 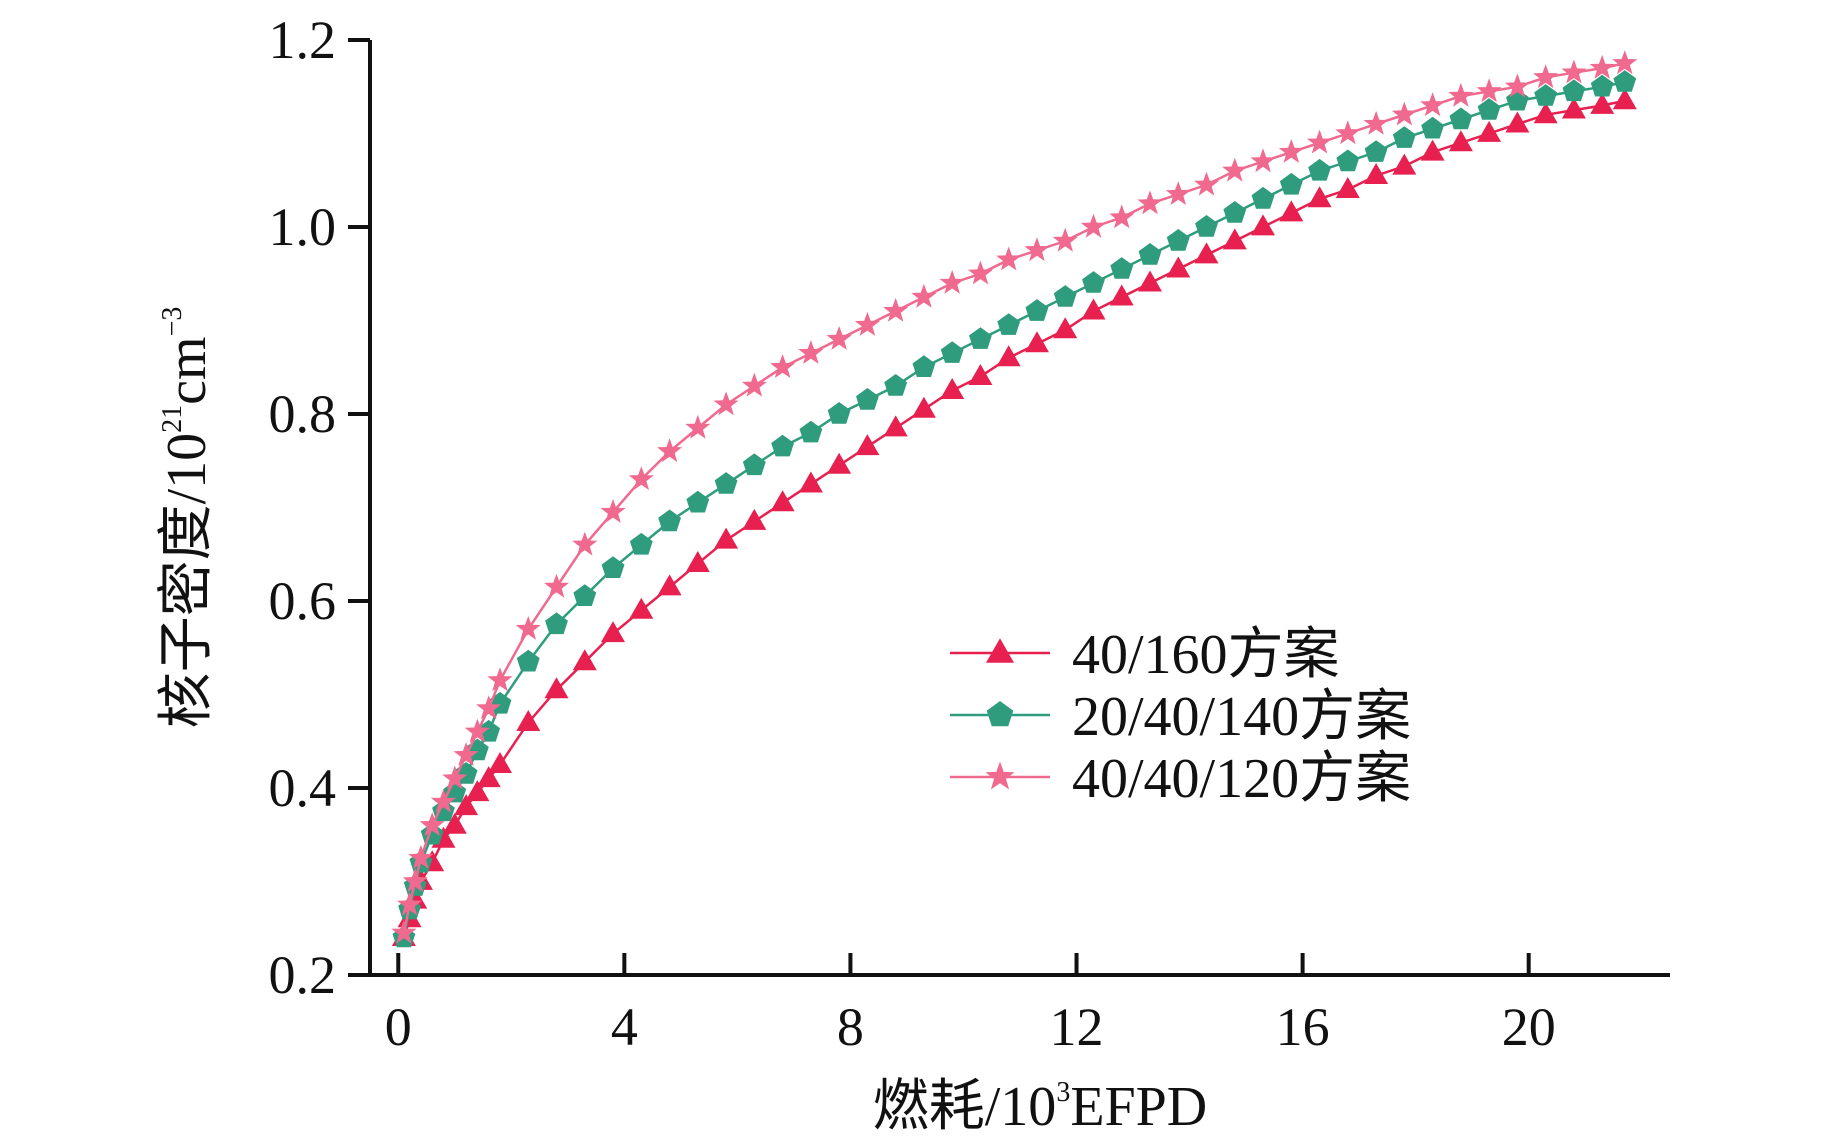 What do you see at coordinates (1303, 1027) in the screenshot?
I see `x-tick-label: 16` at bounding box center [1303, 1027].